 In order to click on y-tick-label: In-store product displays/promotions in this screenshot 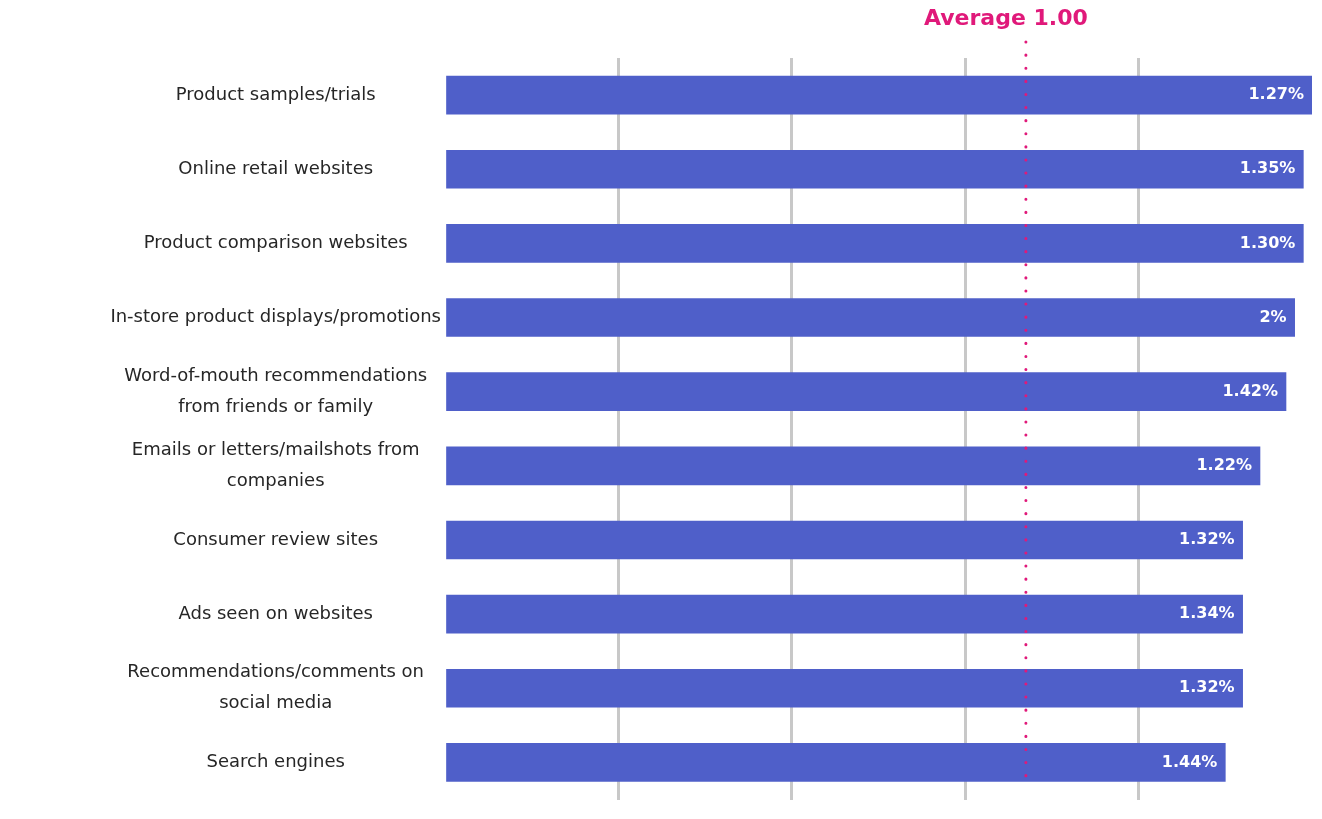, I will do `click(275, 316)`.